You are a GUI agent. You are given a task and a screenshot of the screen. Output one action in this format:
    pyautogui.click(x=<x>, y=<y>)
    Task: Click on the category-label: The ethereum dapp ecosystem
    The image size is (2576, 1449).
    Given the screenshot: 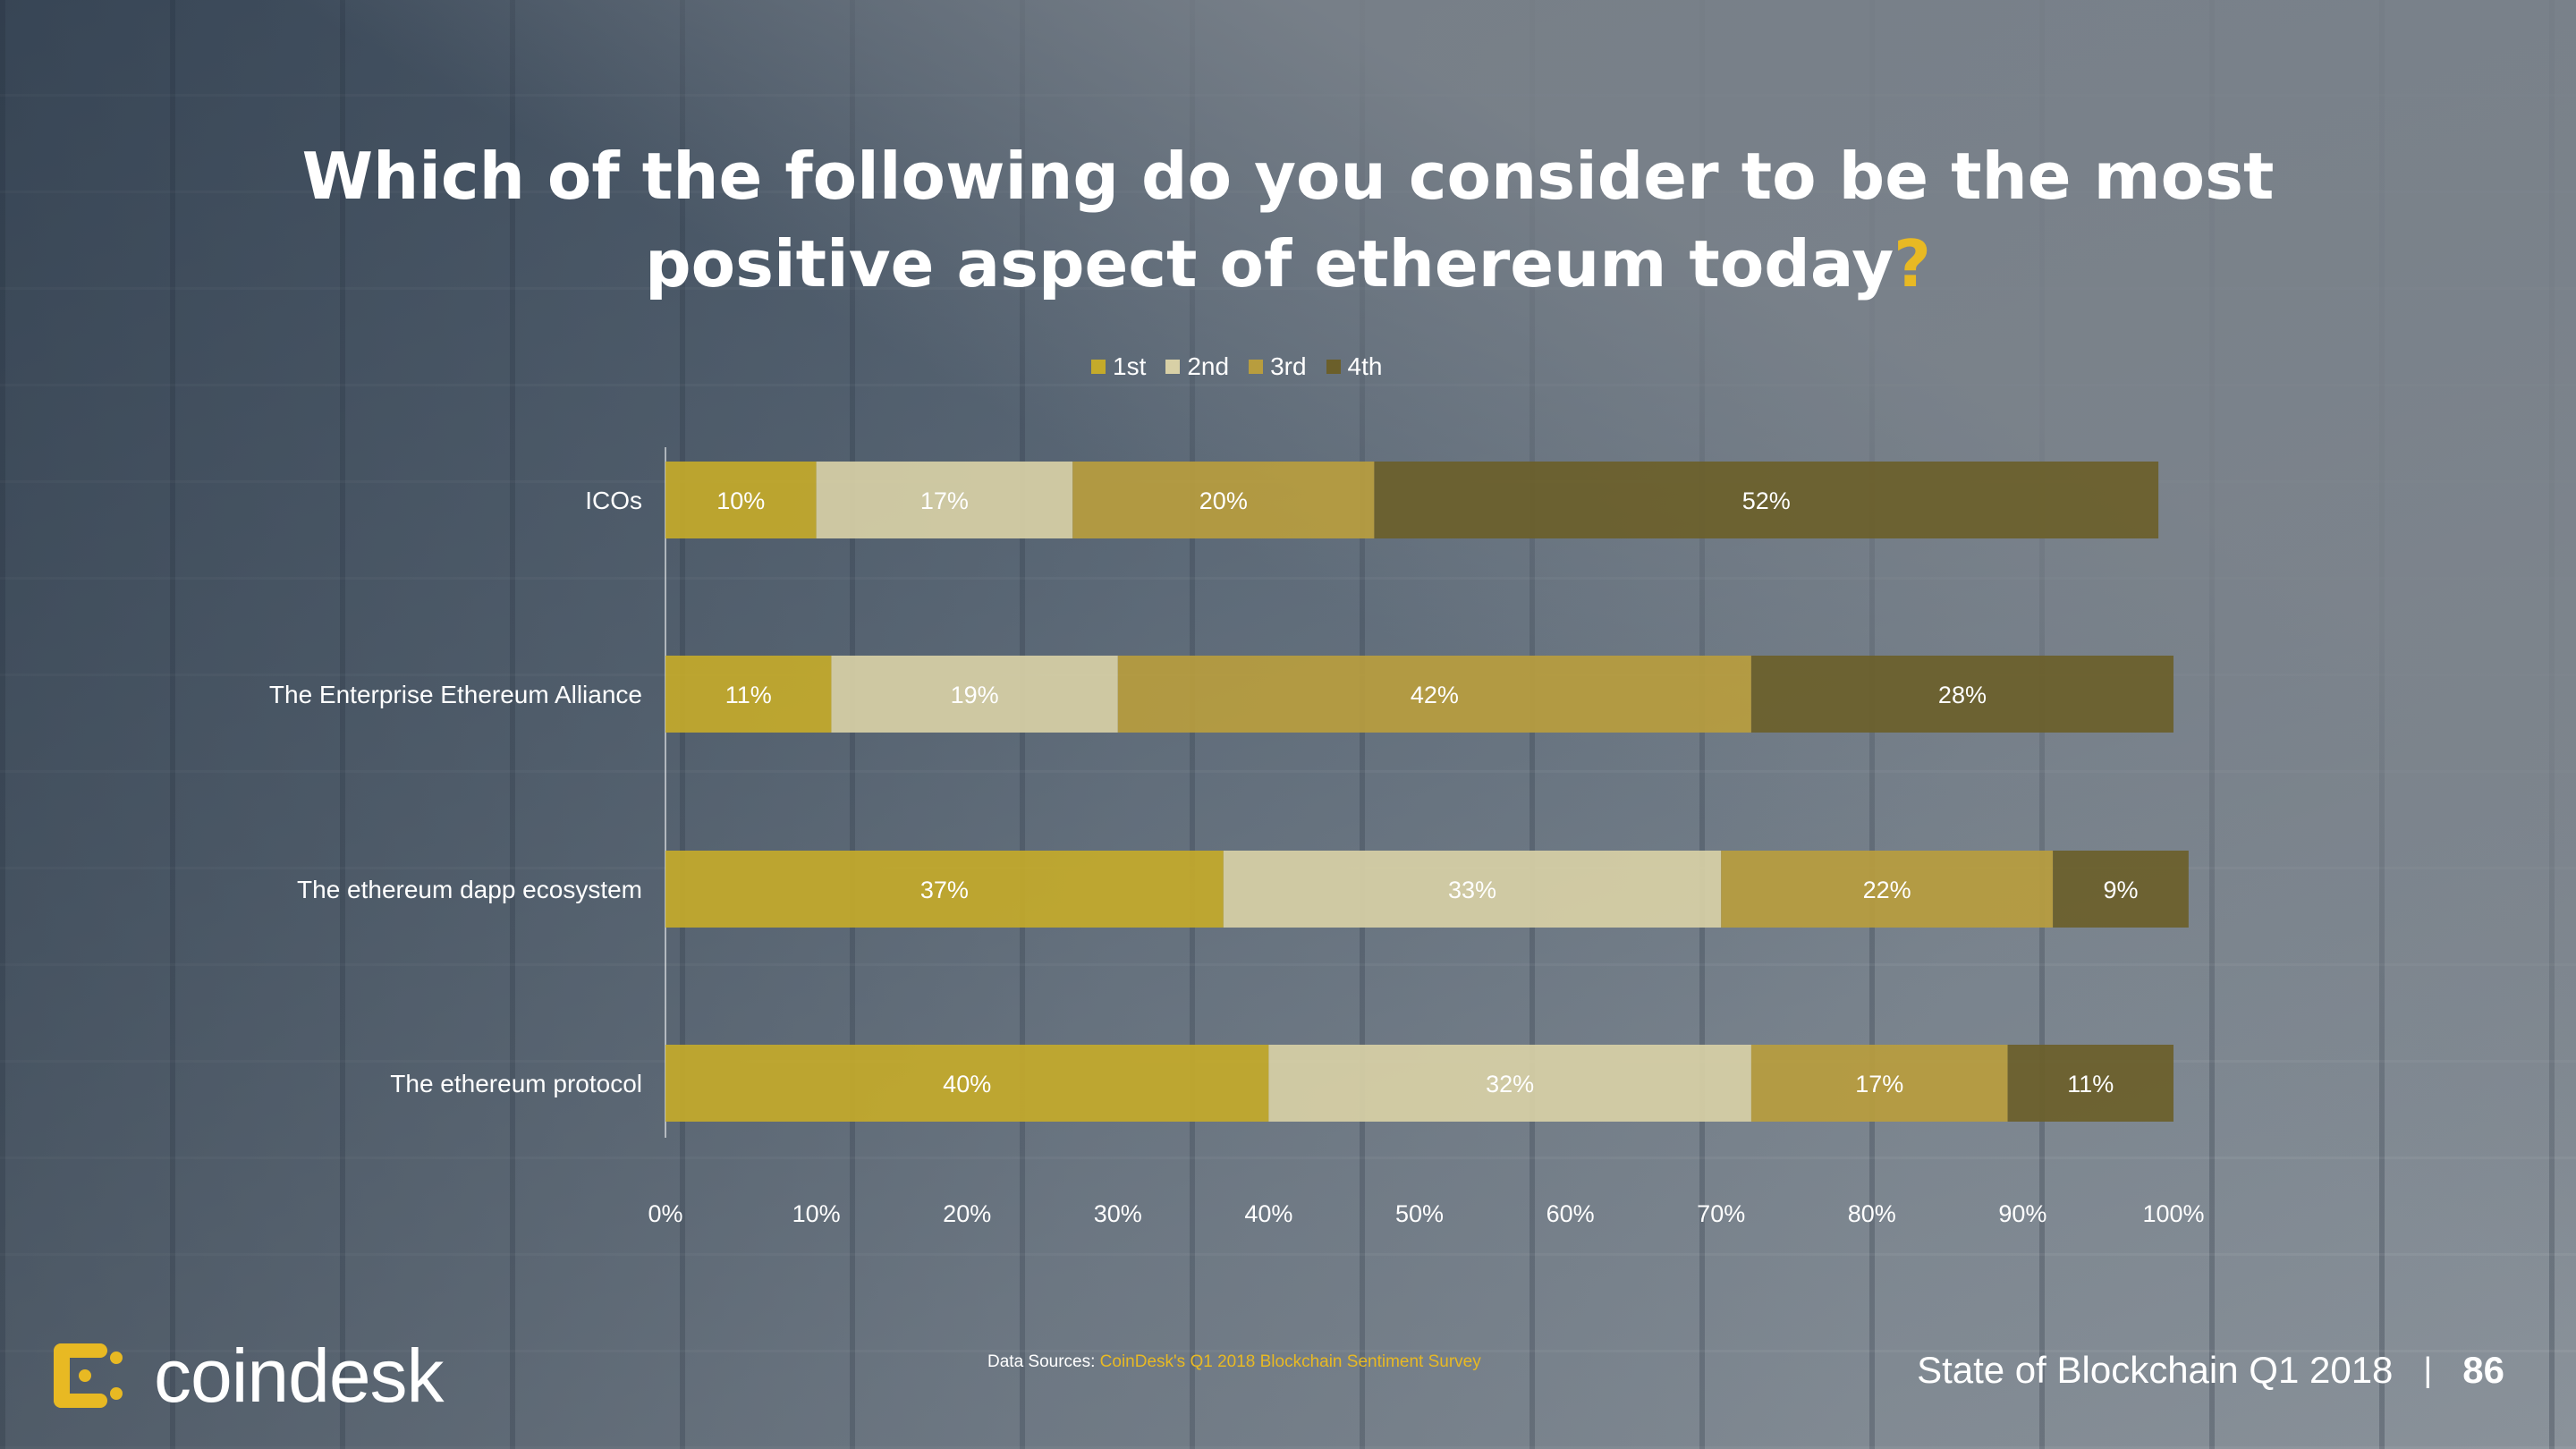 What is the action you would take?
    pyautogui.click(x=469, y=889)
    